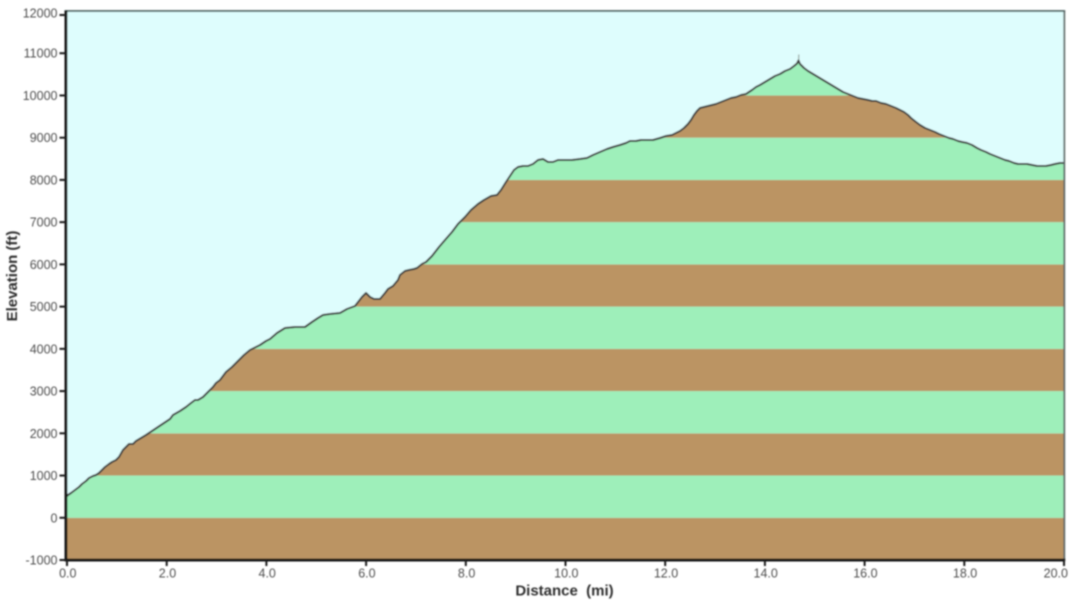 The image size is (1070, 602). What do you see at coordinates (44, 307) in the screenshot?
I see `svg-text: 5000` at bounding box center [44, 307].